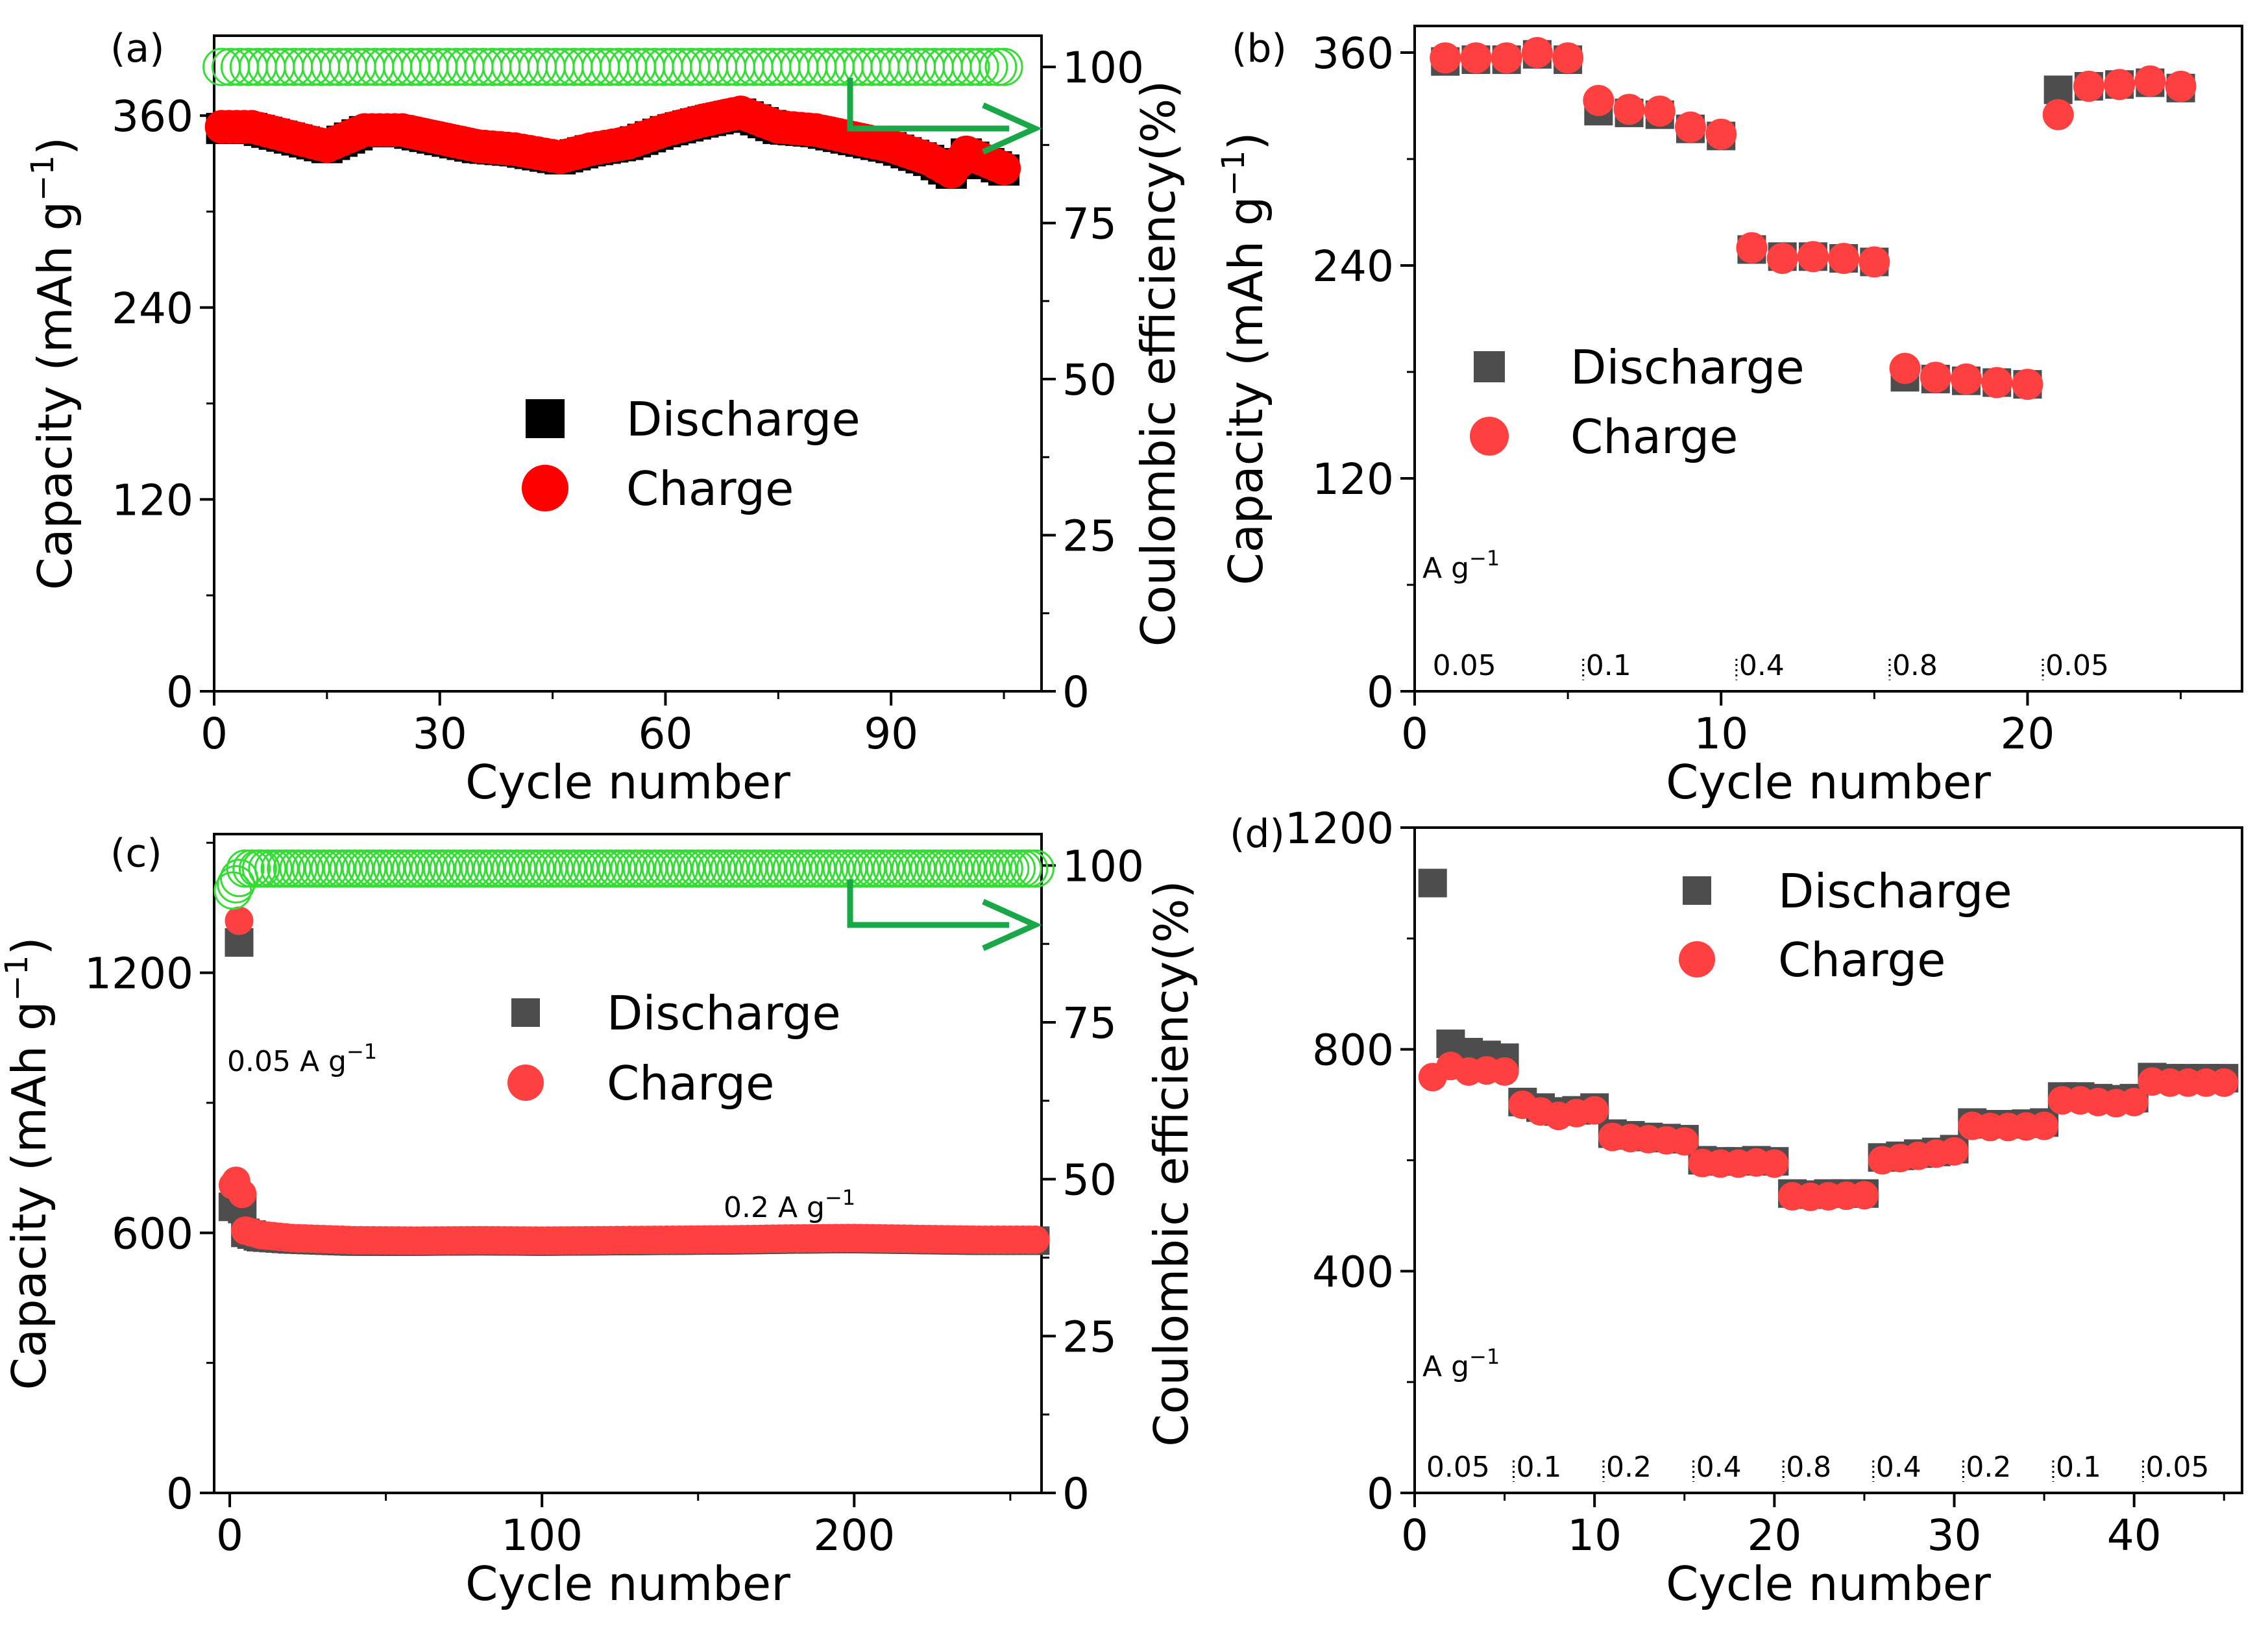 The image size is (2268, 1650). Describe the element at coordinates (1915, 665) in the screenshot. I see `panel-b-rate-label: 0.8` at that location.